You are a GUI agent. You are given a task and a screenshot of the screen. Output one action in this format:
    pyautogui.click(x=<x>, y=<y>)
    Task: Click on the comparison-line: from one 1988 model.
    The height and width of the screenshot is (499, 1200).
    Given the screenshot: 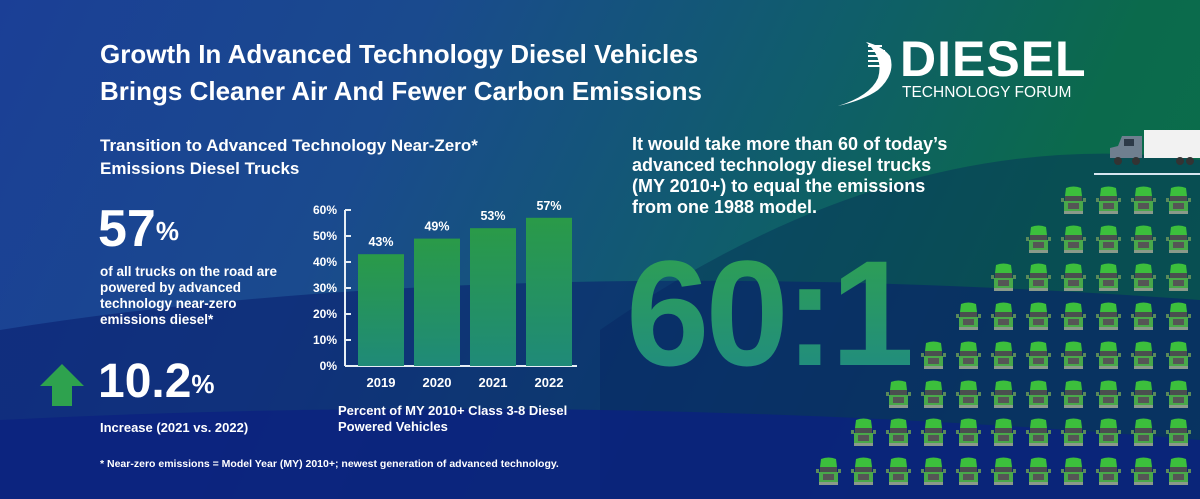 What is the action you would take?
    pyautogui.click(x=725, y=207)
    